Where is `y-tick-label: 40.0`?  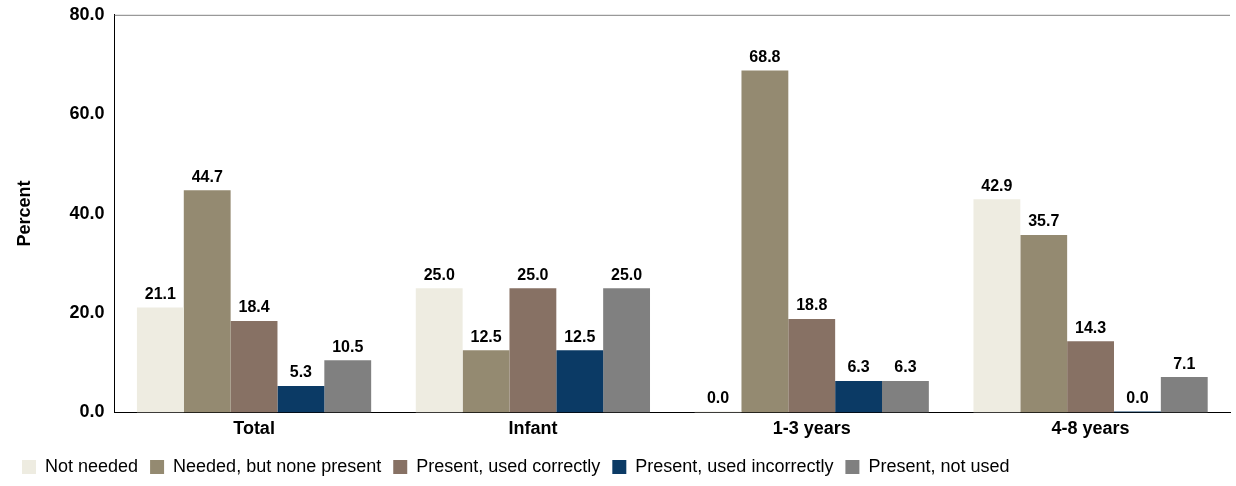
y-tick-label: 40.0 is located at coordinates (87, 212).